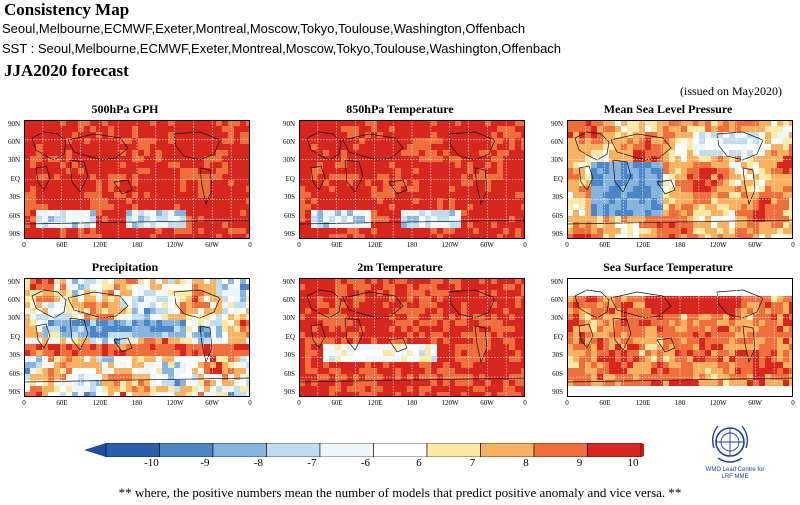  Describe the element at coordinates (472, 463) in the screenshot. I see `colorbar-label: 7` at that location.